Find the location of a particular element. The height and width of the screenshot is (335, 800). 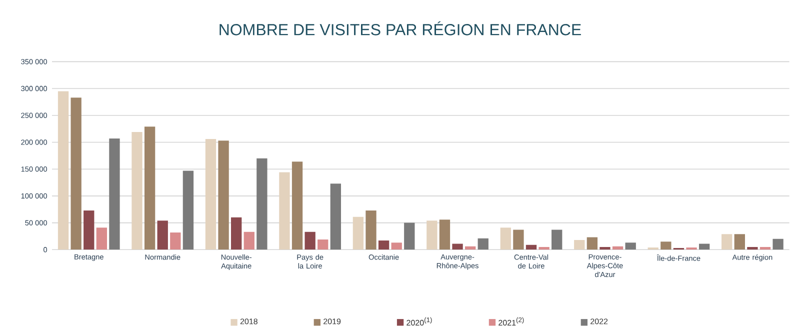

chart-title: NOMBRE DE VISITES PAR RÉGION EN FRANCE is located at coordinates (400, 28).